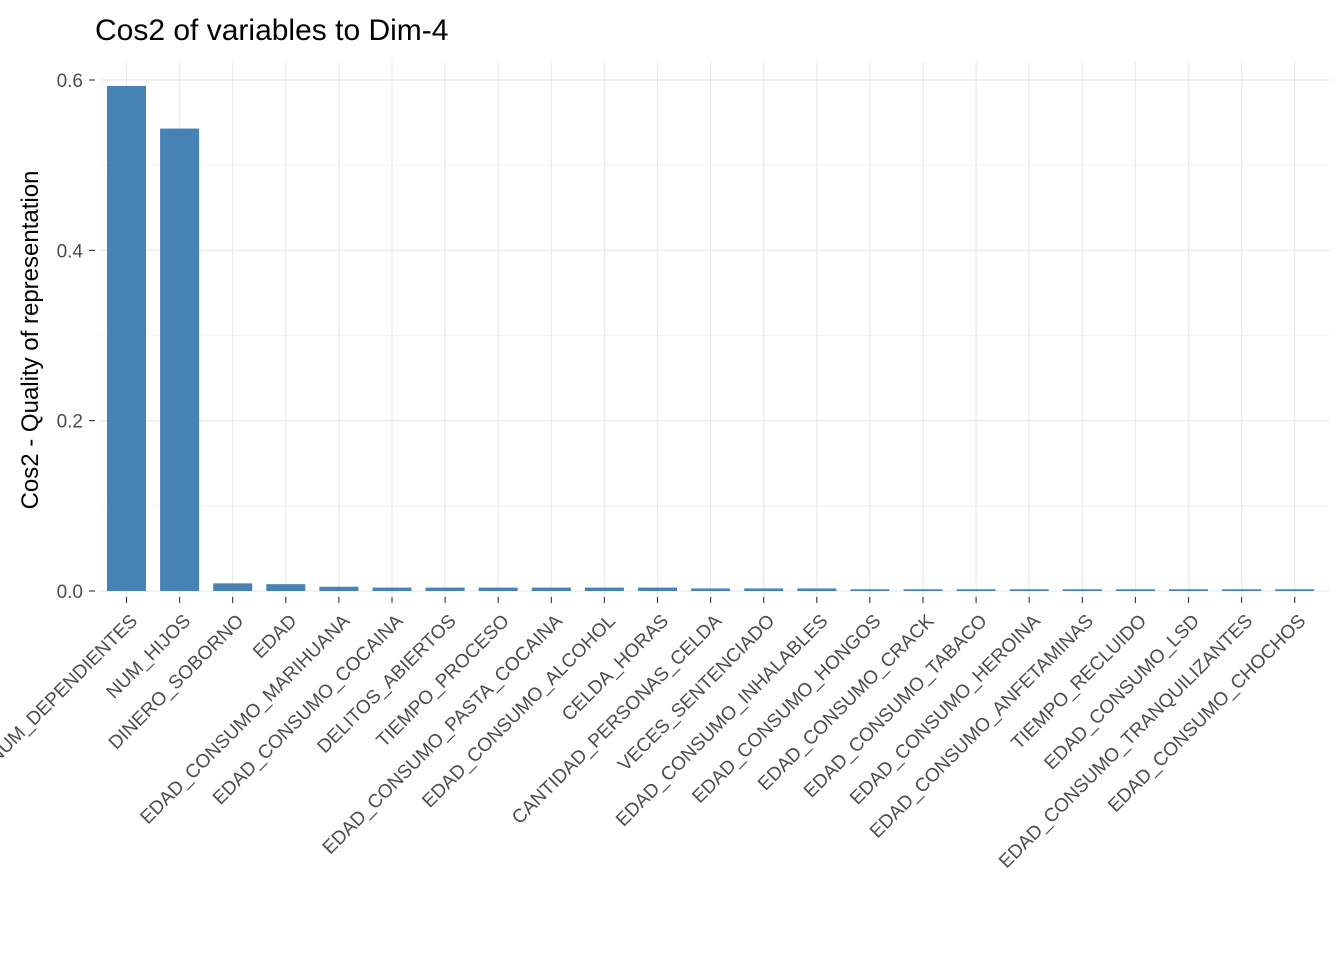  I want to click on bar-veces-sentenciado, so click(764, 589).